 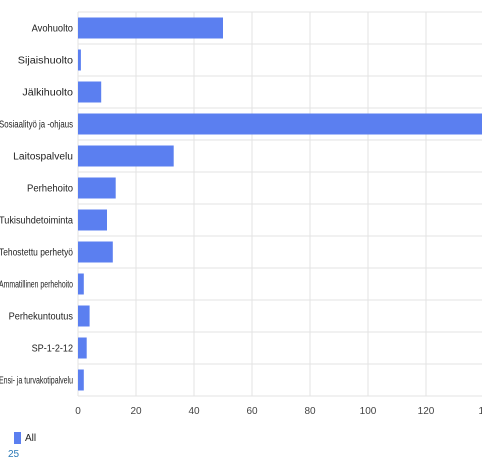 What do you see at coordinates (36, 285) in the screenshot?
I see `category-label: Ammatillinen perhehoito` at bounding box center [36, 285].